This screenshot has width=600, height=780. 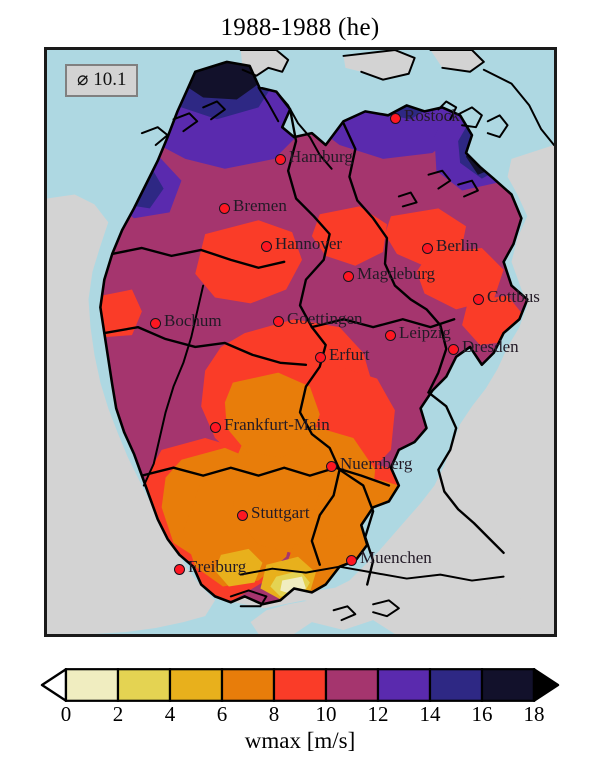 What do you see at coordinates (457, 245) in the screenshot?
I see `city-label: Berlin` at bounding box center [457, 245].